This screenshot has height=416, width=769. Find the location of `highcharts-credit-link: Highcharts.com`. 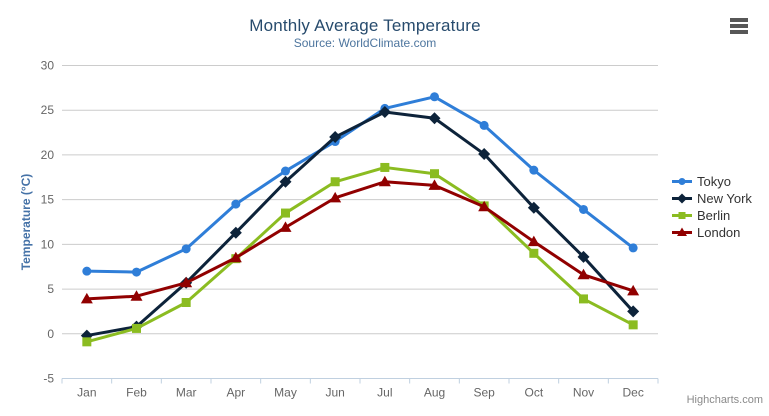

highcharts-credit-link: Highcharts.com is located at coordinates (724, 400).